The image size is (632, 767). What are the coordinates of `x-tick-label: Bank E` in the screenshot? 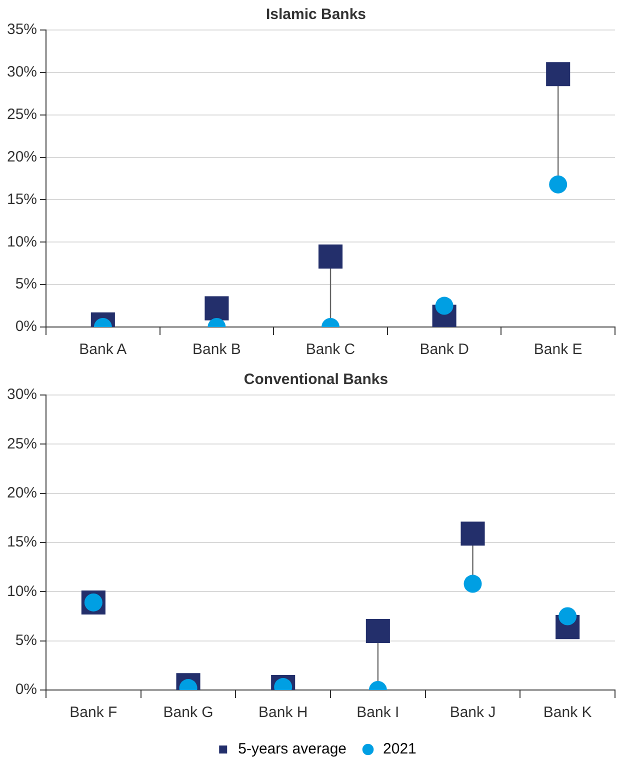 It's located at (558, 349).